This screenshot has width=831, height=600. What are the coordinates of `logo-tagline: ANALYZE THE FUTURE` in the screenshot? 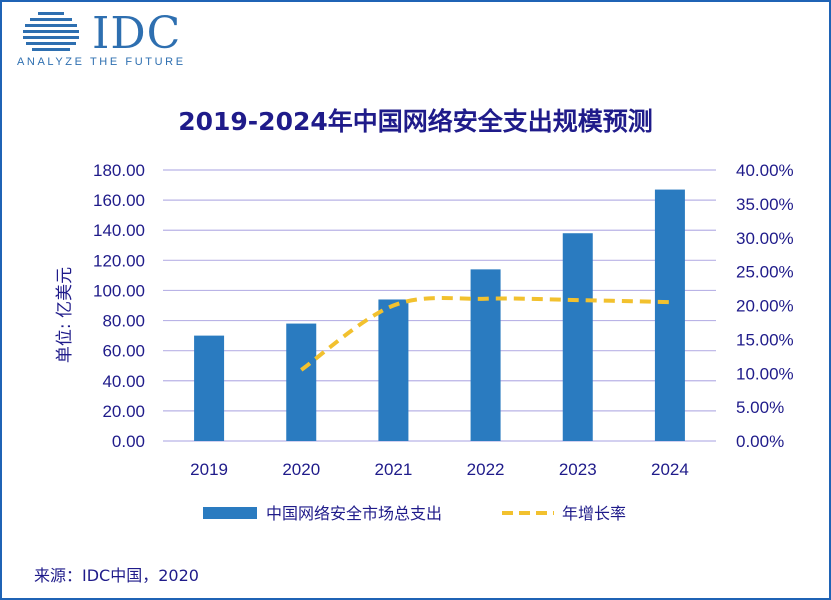 It's located at (101, 62).